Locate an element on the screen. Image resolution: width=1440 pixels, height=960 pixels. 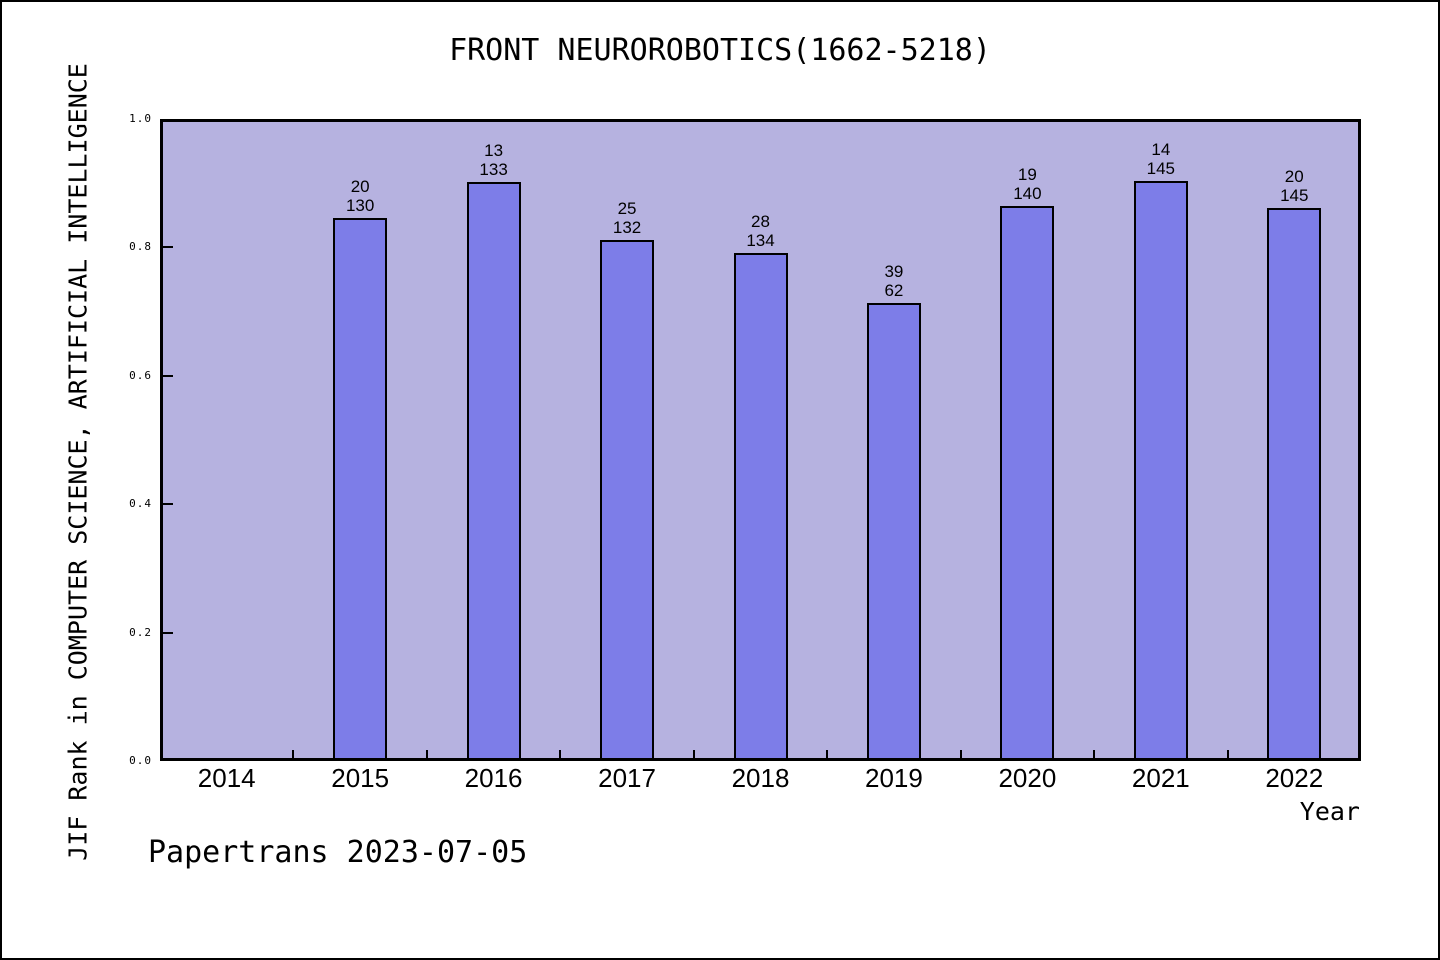
bar-total-value: 62 is located at coordinates (894, 290).